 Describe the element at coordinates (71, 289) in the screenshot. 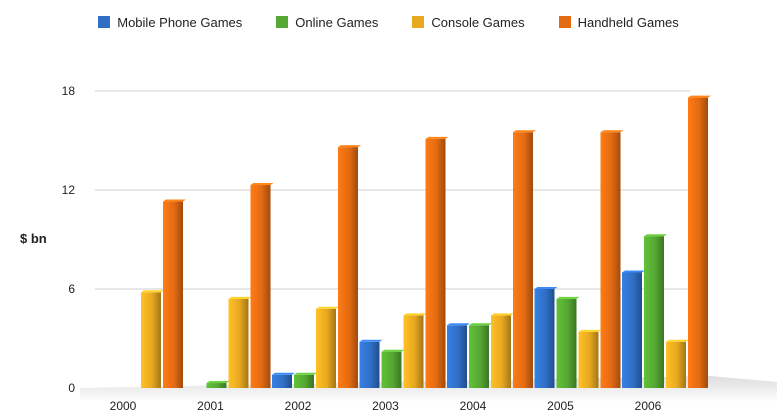

I see `y-tick-label: 6` at that location.